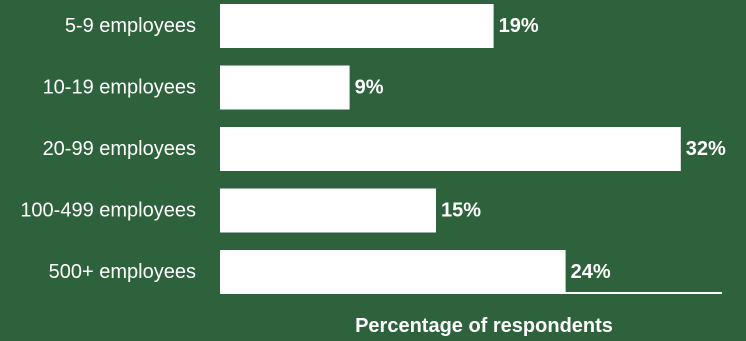  I want to click on value-label: 9%, so click(369, 88).